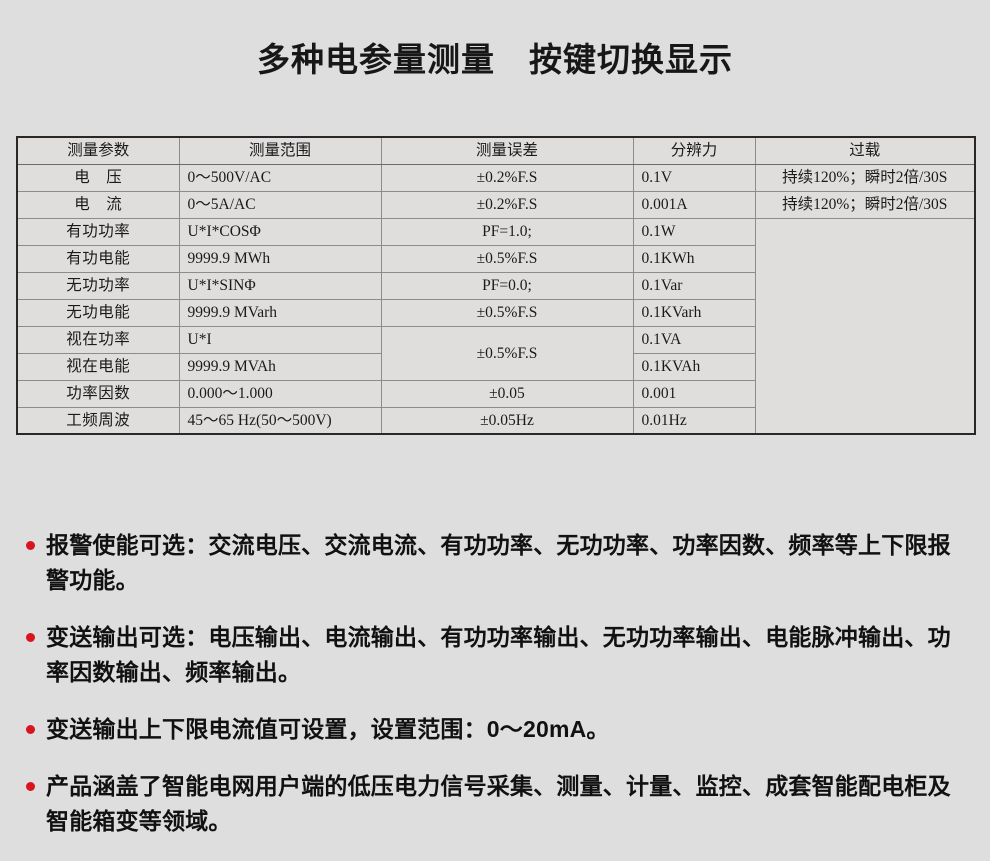 This screenshot has width=990, height=861. Describe the element at coordinates (280, 312) in the screenshot. I see `cell-range: 9999.9 MVarh` at that location.